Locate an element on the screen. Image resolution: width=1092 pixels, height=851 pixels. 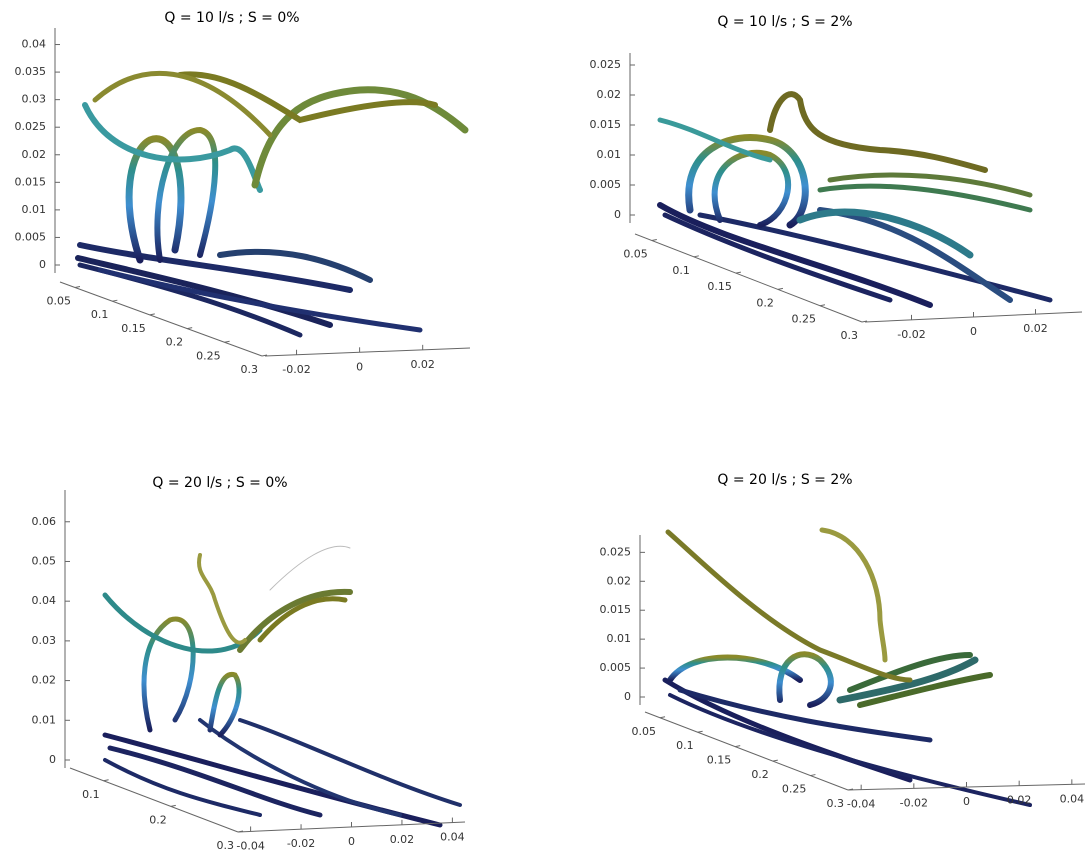
z-tick-label: 0.06 is located at coordinates (44, 521).